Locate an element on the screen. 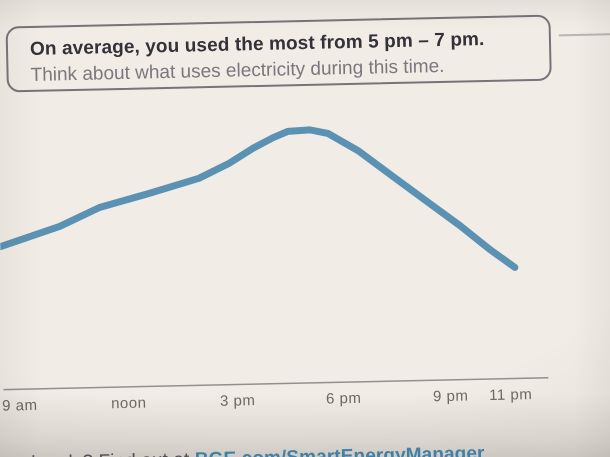 The width and height of the screenshot is (610, 457). gridline-upper is located at coordinates (274, 195).